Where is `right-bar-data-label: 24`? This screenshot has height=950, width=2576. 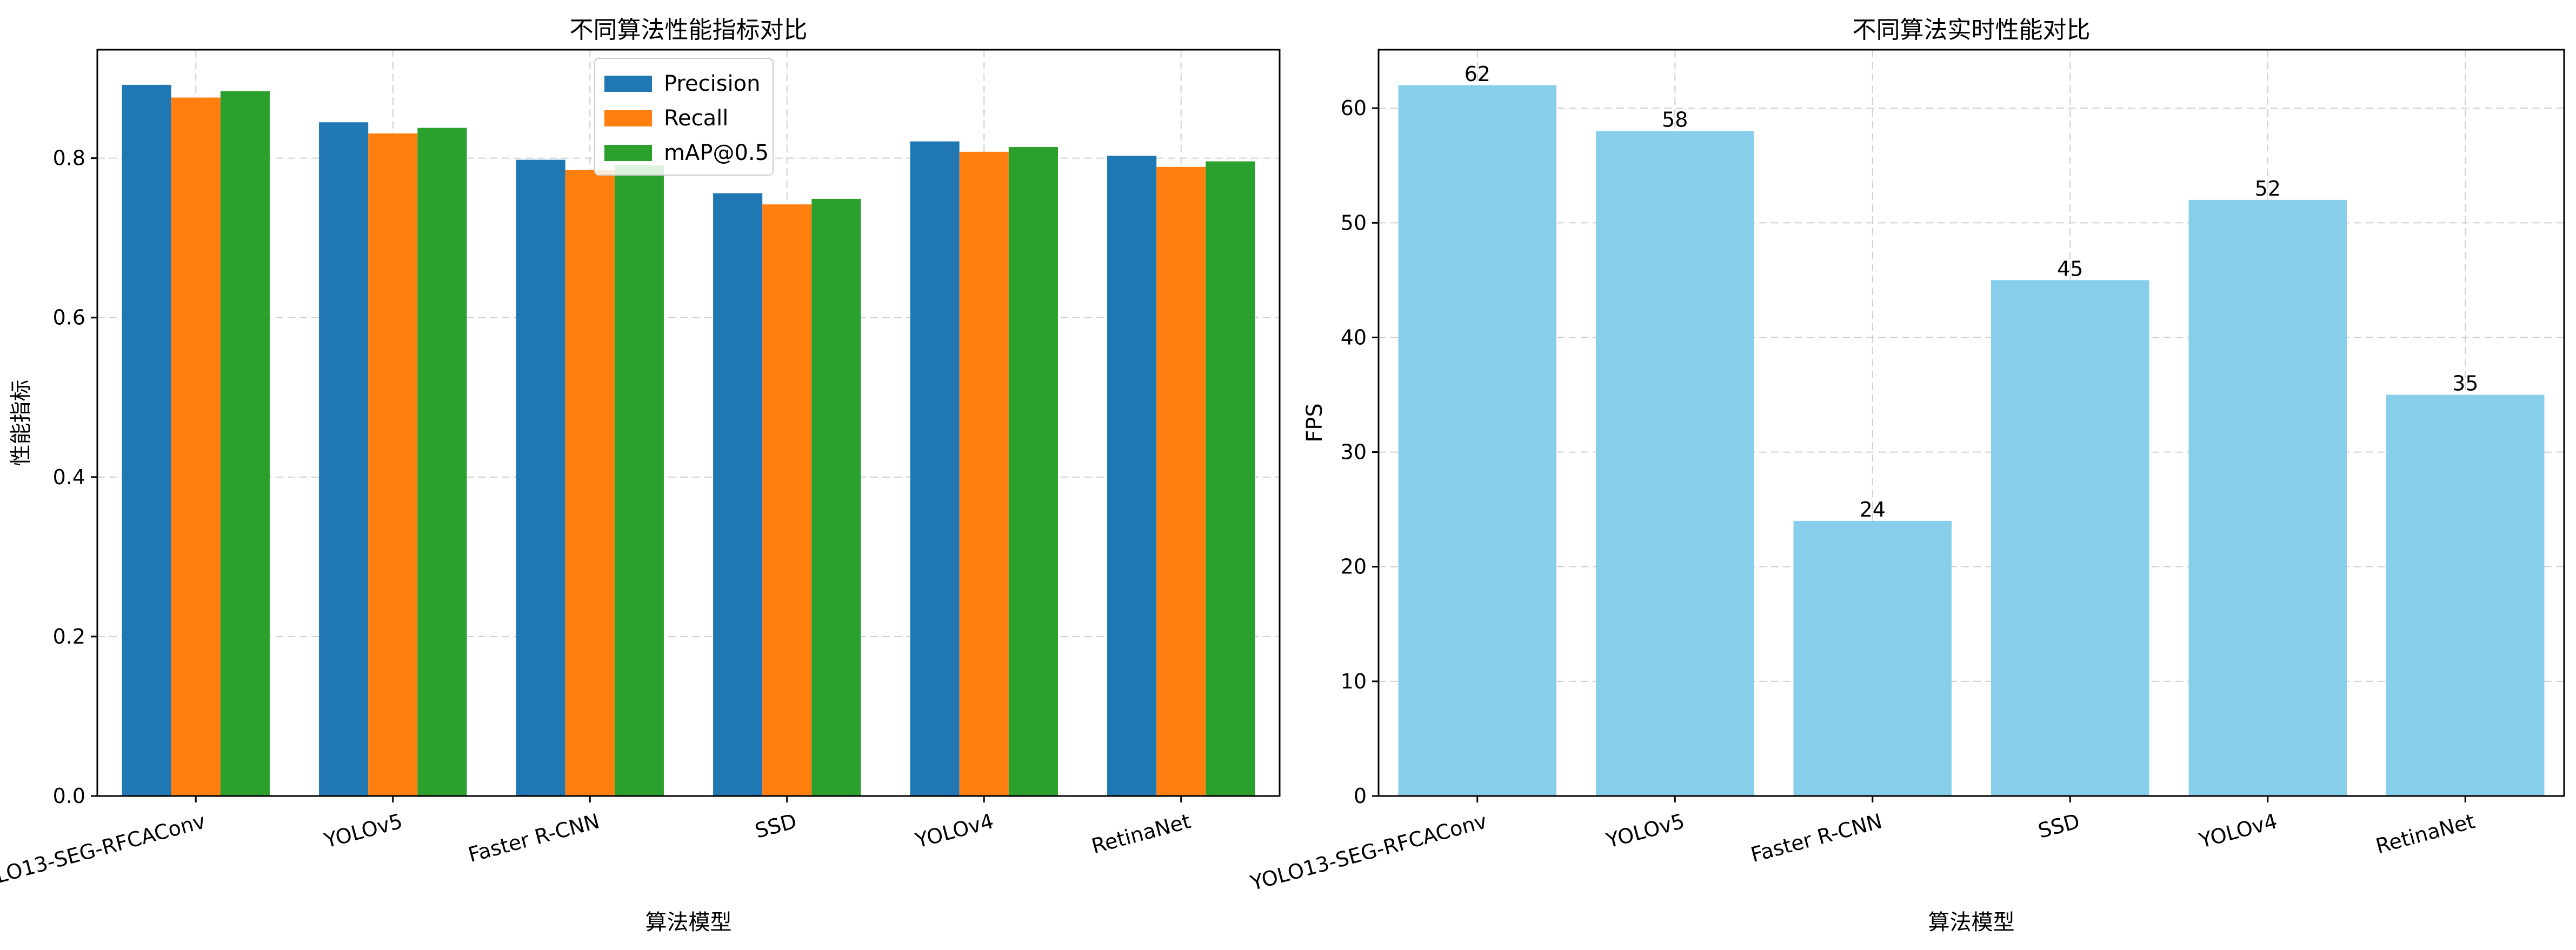
right-bar-data-label: 24 is located at coordinates (1873, 509).